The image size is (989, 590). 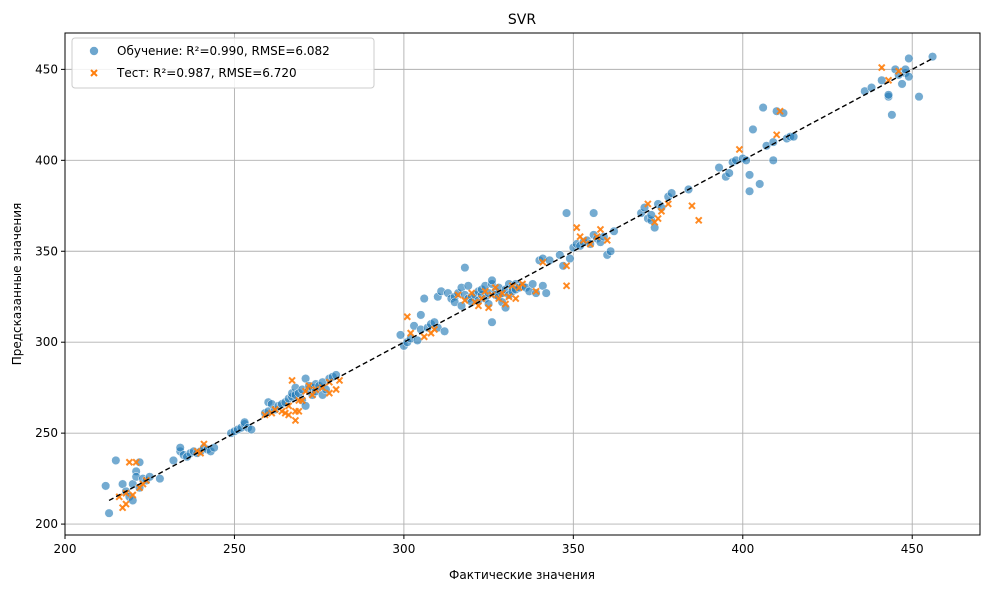 I want to click on x-axis-label: Фактические значения, so click(x=522, y=575).